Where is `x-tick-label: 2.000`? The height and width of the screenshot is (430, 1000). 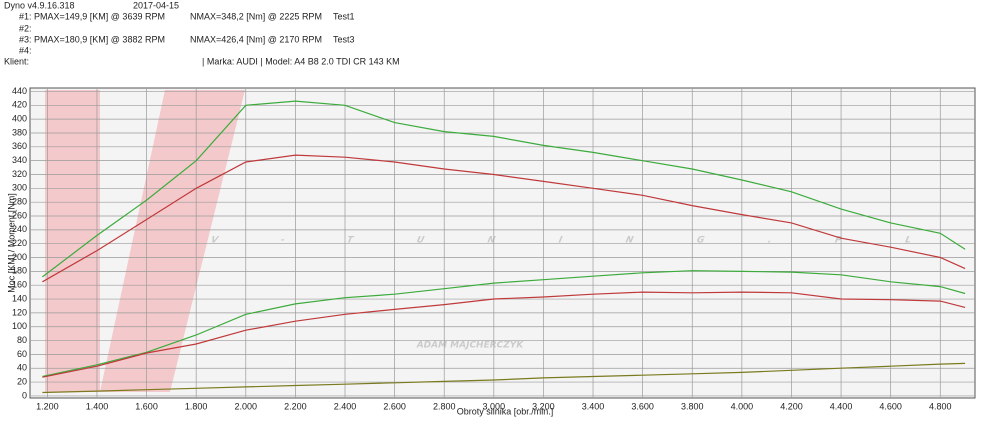
x-tick-label: 2.000 is located at coordinates (246, 406).